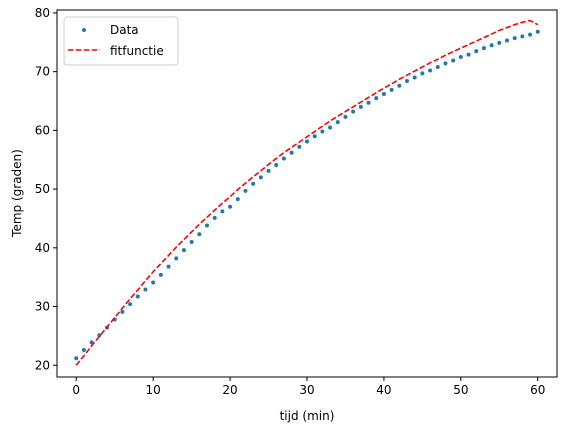  I want to click on x-tick-label: 0, so click(76, 390).